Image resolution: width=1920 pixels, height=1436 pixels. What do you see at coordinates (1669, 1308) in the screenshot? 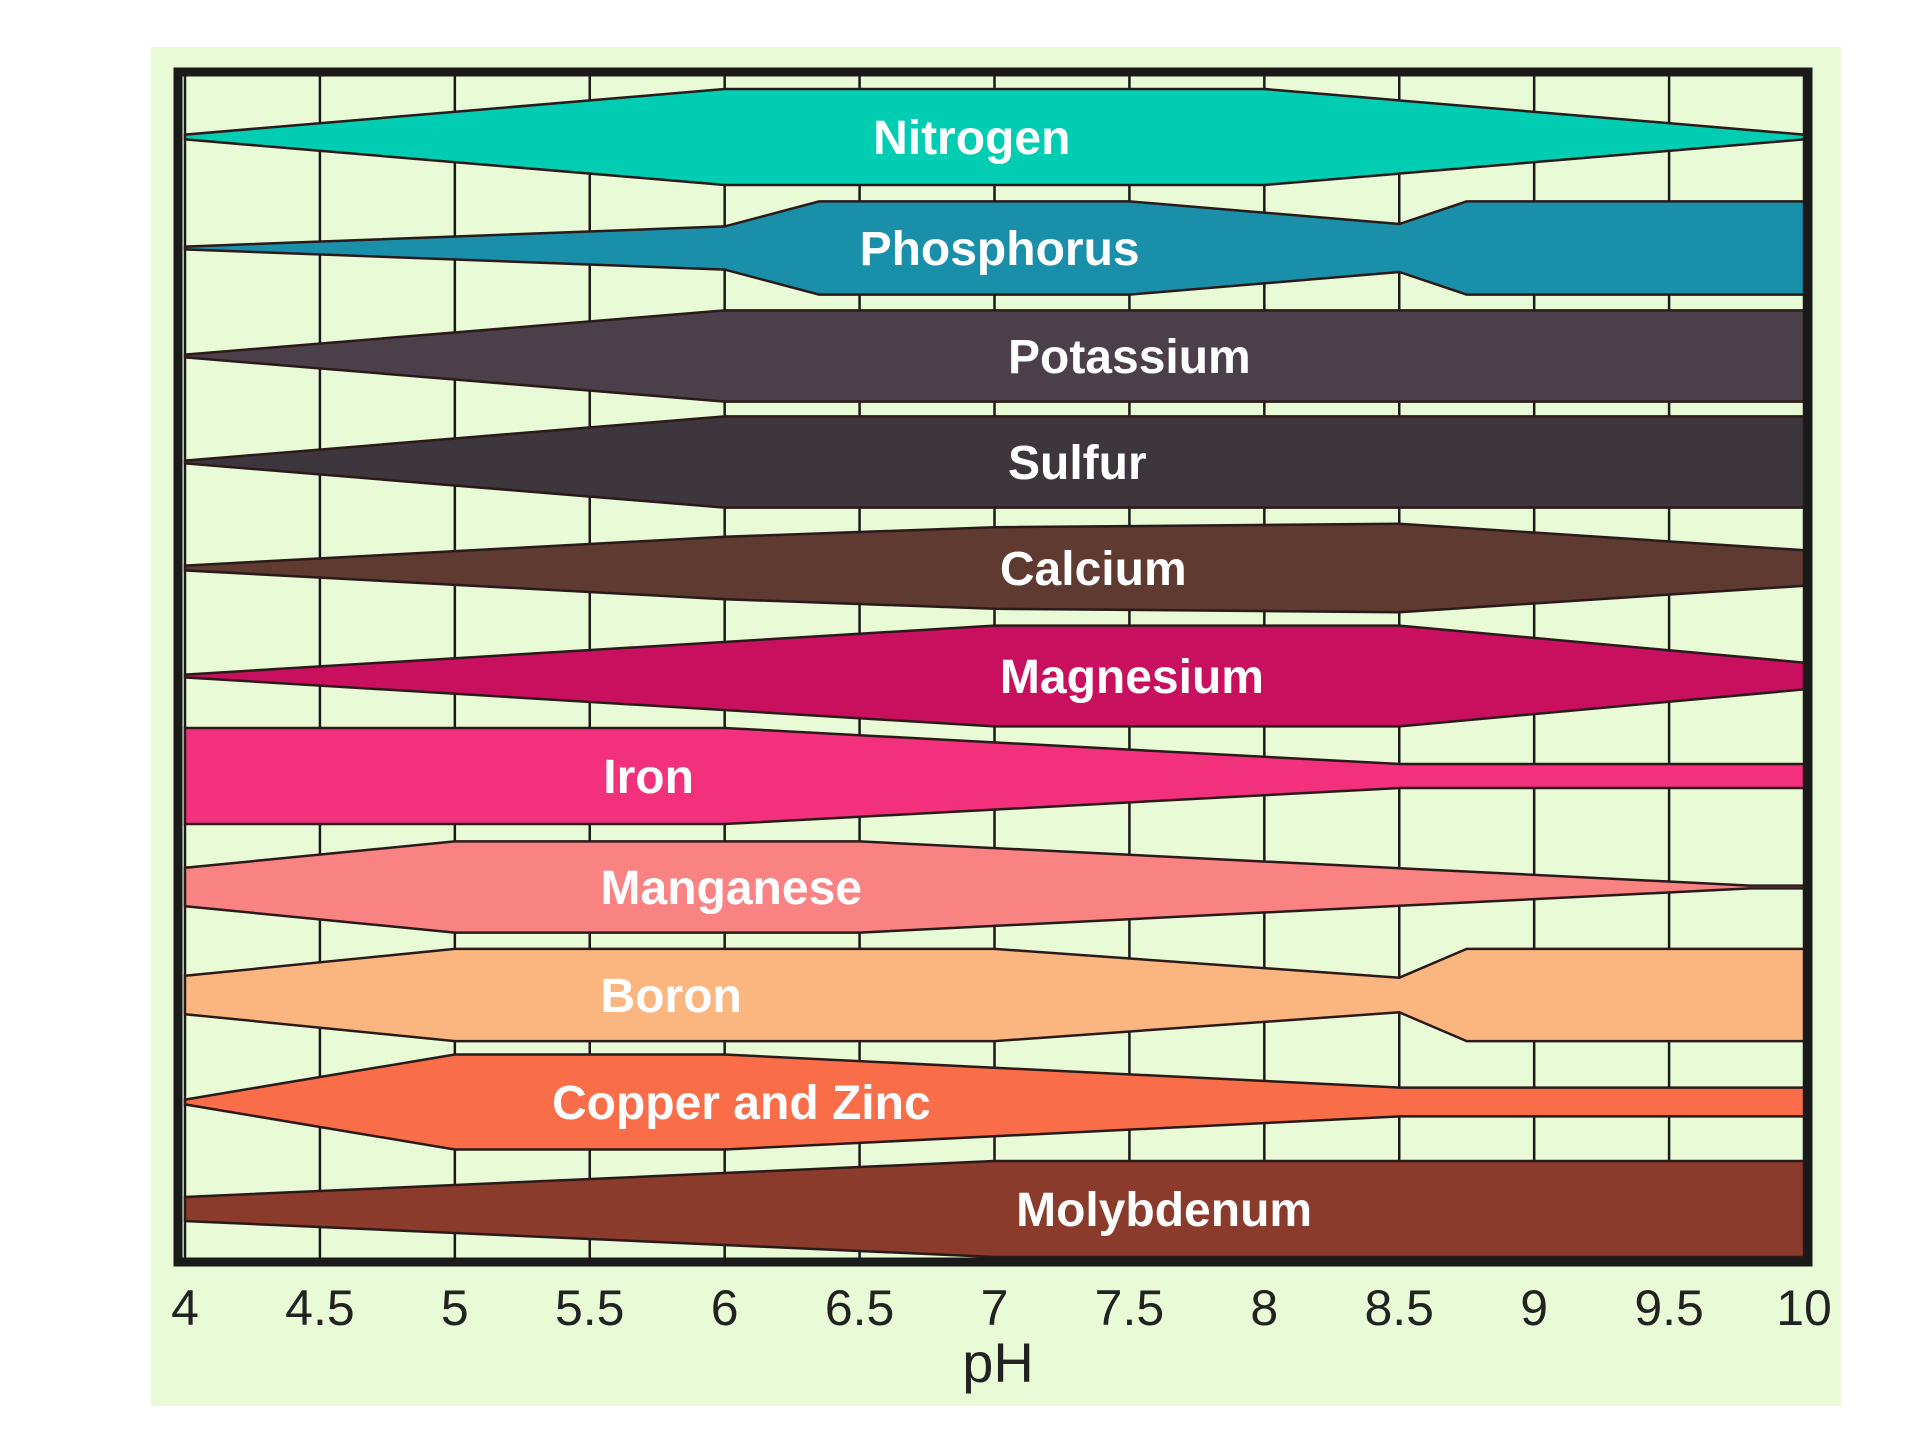
I see `x-tick-label: 9.5` at bounding box center [1669, 1308].